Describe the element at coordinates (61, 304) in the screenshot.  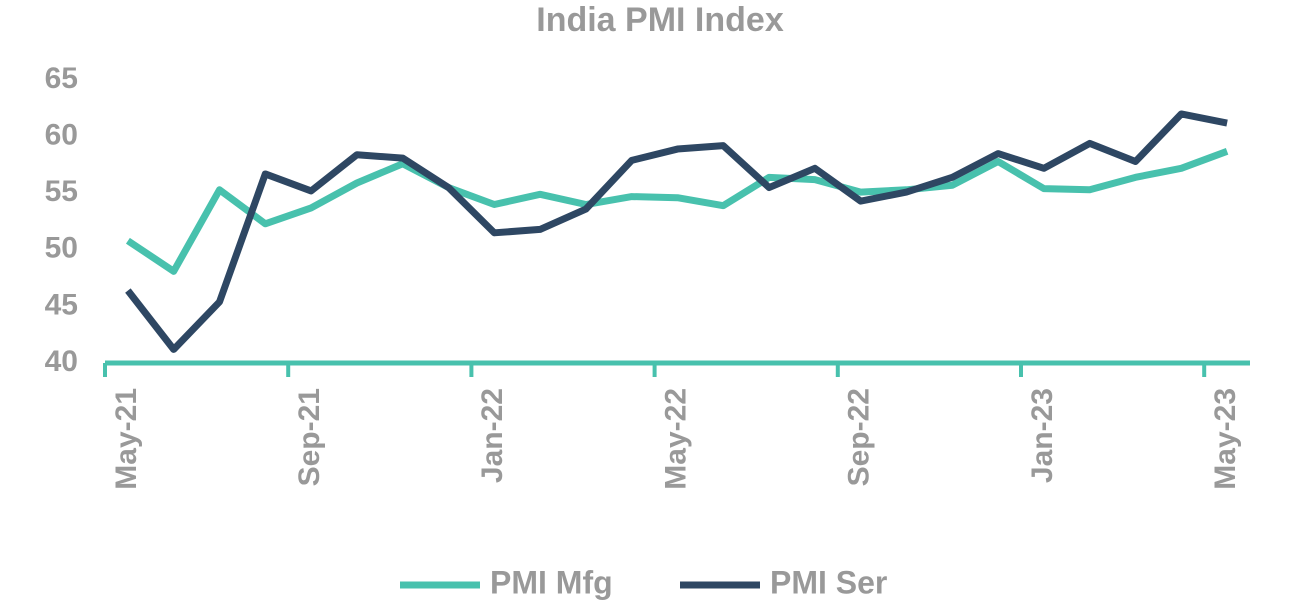
I see `y-tick-label: 45` at that location.